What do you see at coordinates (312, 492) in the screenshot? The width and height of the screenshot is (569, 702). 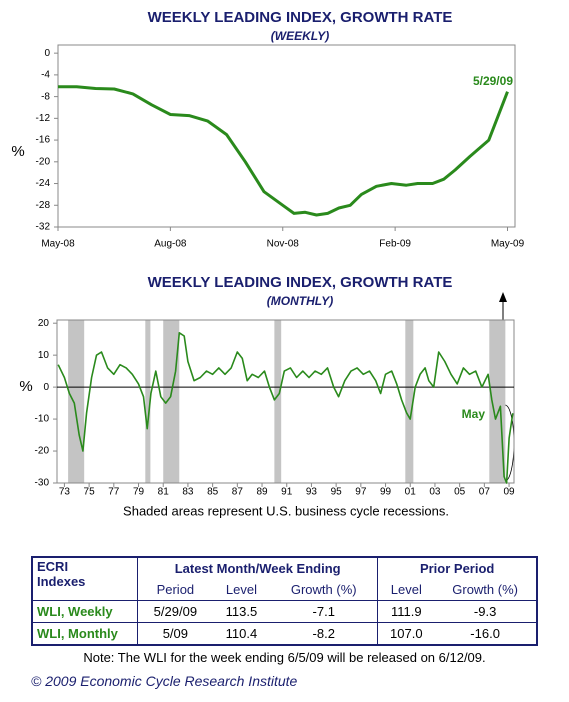 I see `x-tick-label: 93` at bounding box center [312, 492].